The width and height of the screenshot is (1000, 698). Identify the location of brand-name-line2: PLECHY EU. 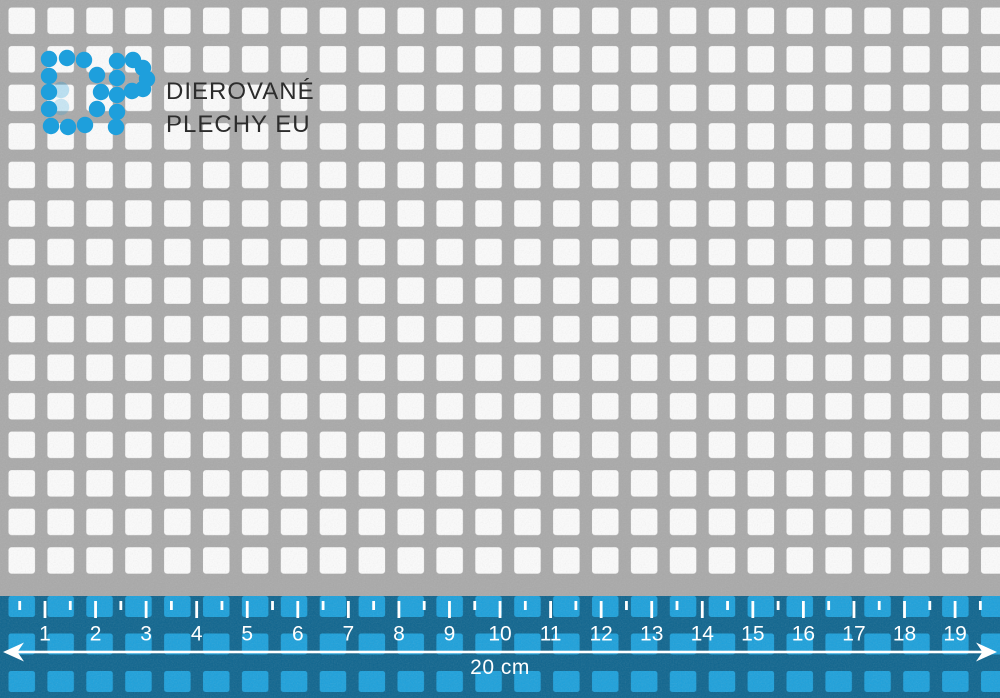
(238, 124).